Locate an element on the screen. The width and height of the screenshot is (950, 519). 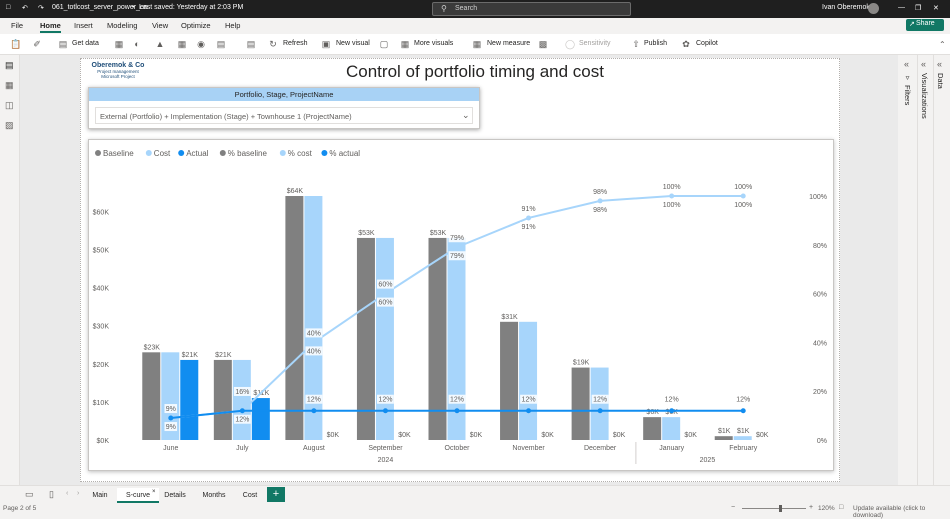
visualizations-pane-label: Visualizations is located at coordinates (924, 96).